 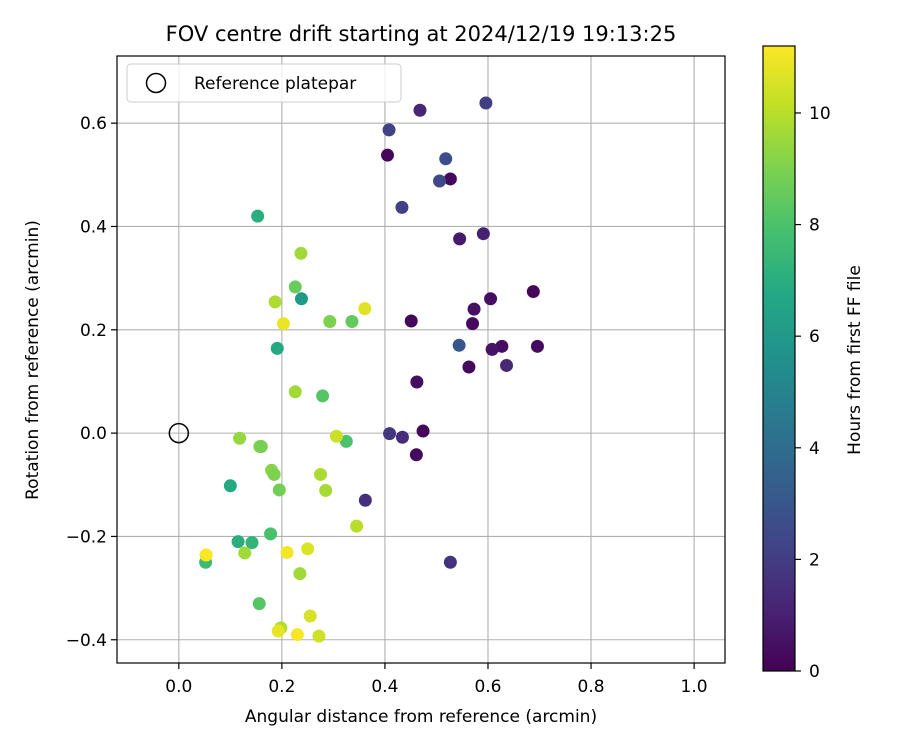 What do you see at coordinates (93, 331) in the screenshot?
I see `y-tick-label: 0.2` at bounding box center [93, 331].